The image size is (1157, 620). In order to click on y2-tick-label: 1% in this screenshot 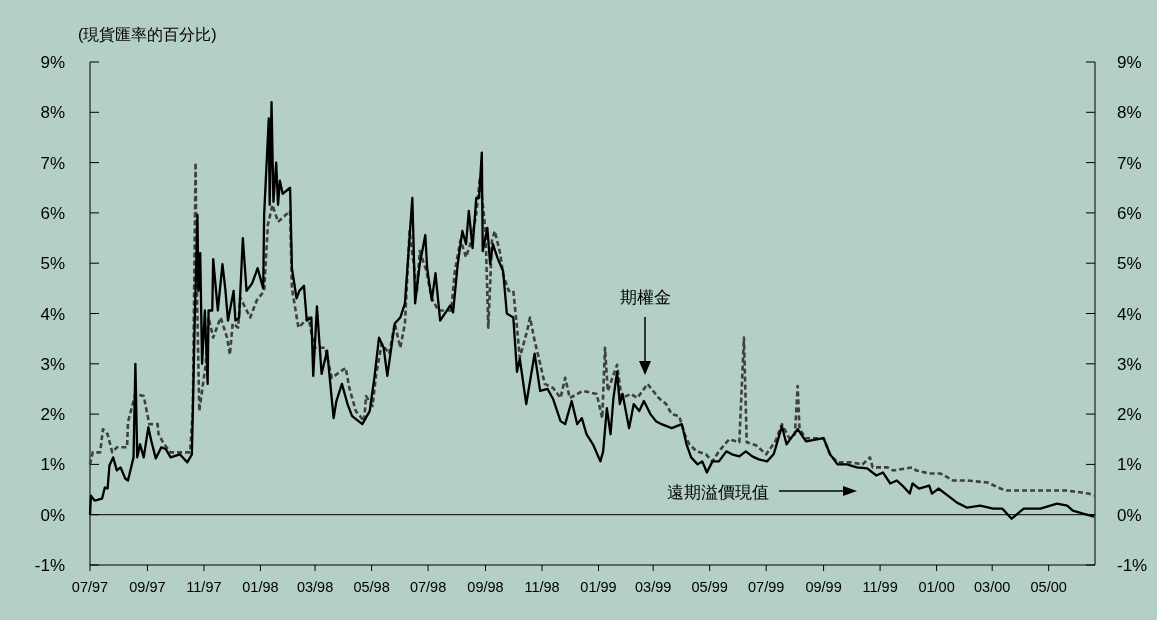, I will do `click(1129, 465)`.